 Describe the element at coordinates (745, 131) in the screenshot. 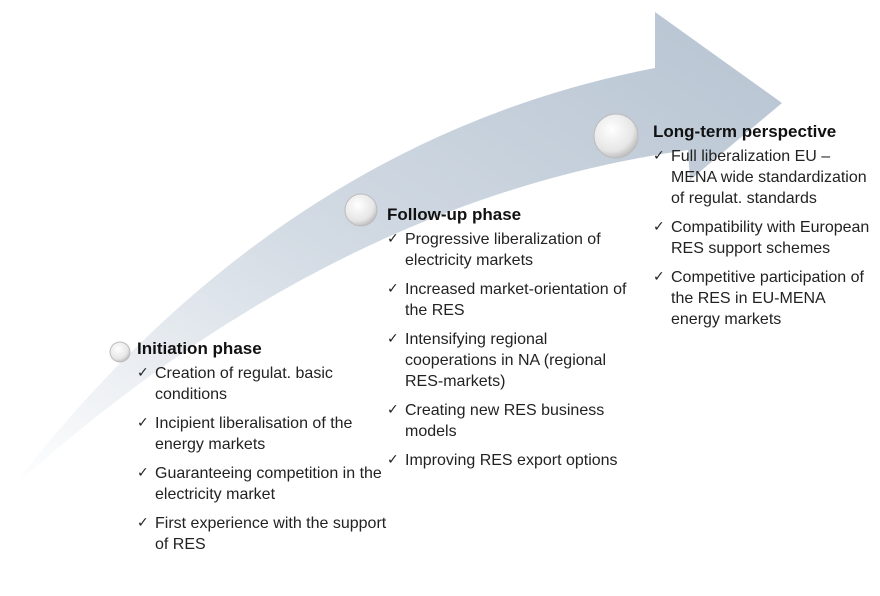

I see `phase-title: Long-term perspective` at that location.